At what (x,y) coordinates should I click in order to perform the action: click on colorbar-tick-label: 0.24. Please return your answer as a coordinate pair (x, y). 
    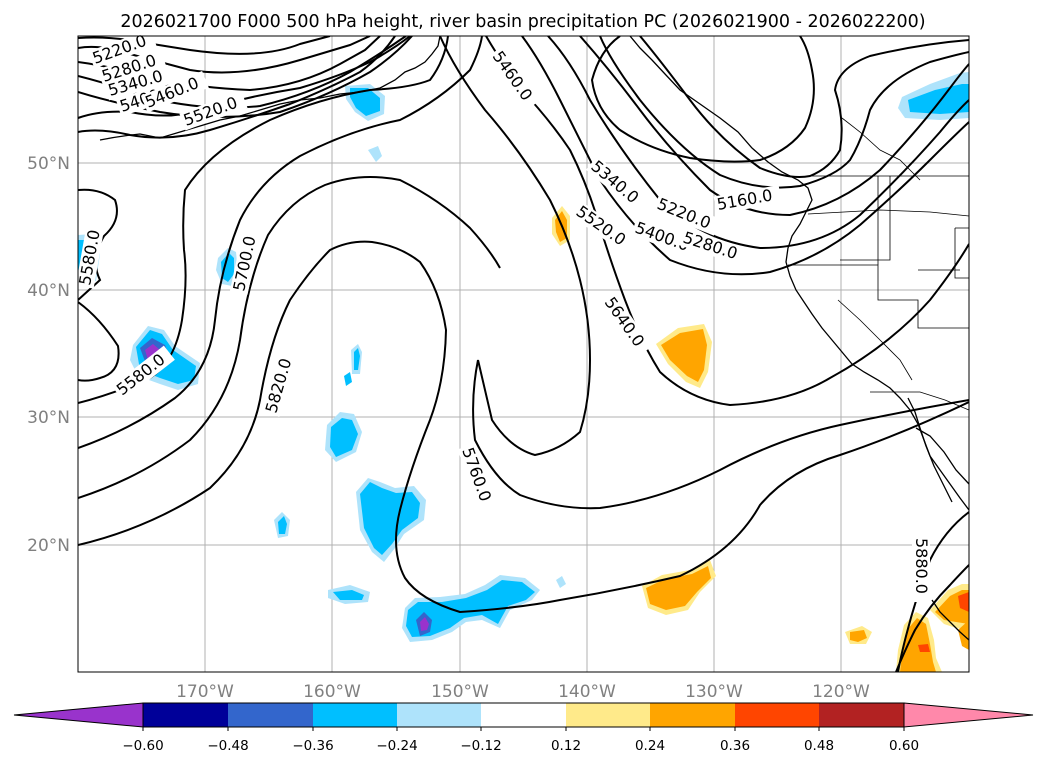
    Looking at the image, I should click on (650, 746).